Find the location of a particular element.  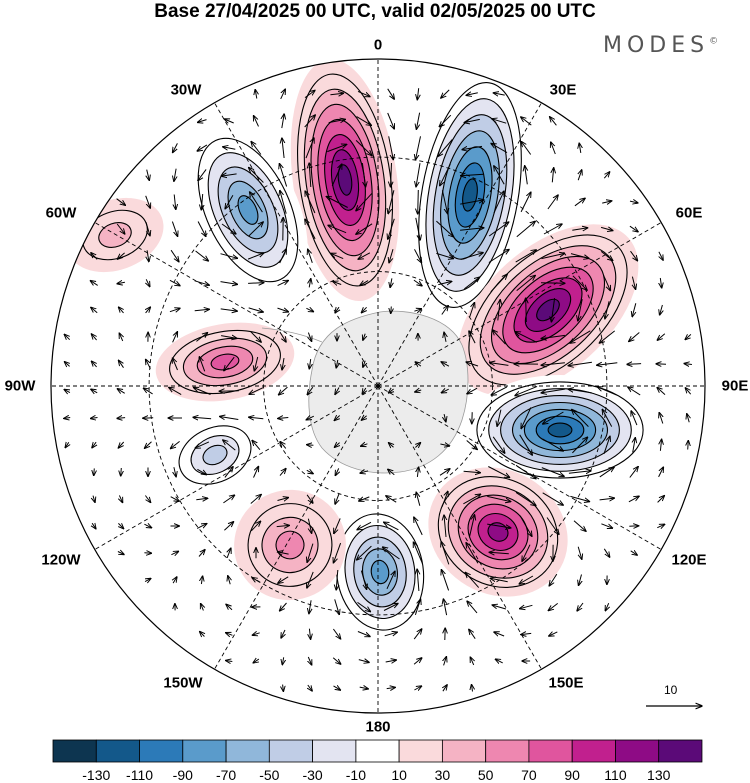

colorbar-tick-label: 10 is located at coordinates (399, 775).